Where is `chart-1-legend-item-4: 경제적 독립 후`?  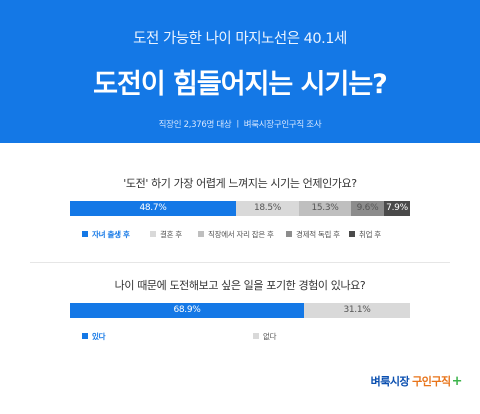 chart-1-legend-item-4: 경제적 독립 후 is located at coordinates (313, 235).